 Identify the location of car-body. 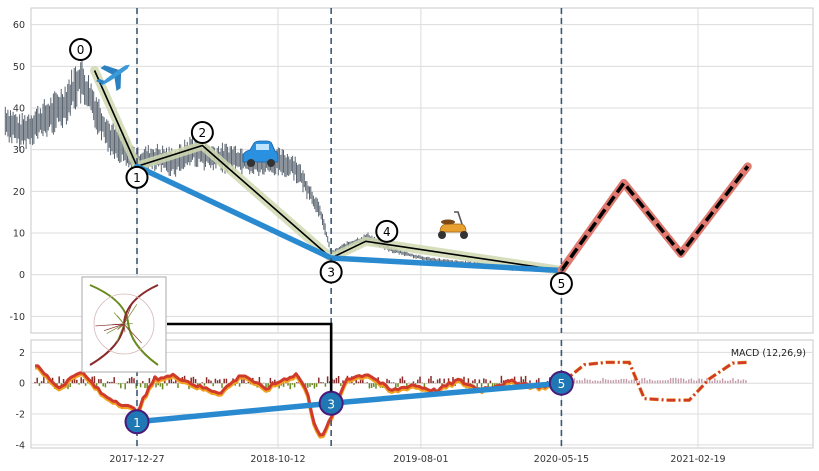
(260, 151).